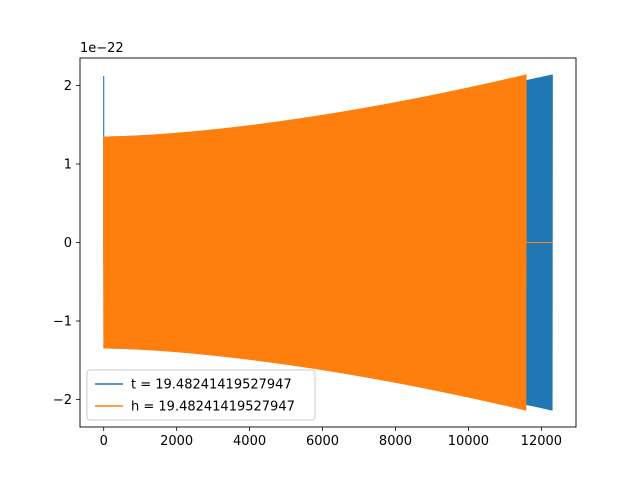 This screenshot has width=640, height=480. What do you see at coordinates (176, 441) in the screenshot?
I see `x-tick-label: 2000` at bounding box center [176, 441].